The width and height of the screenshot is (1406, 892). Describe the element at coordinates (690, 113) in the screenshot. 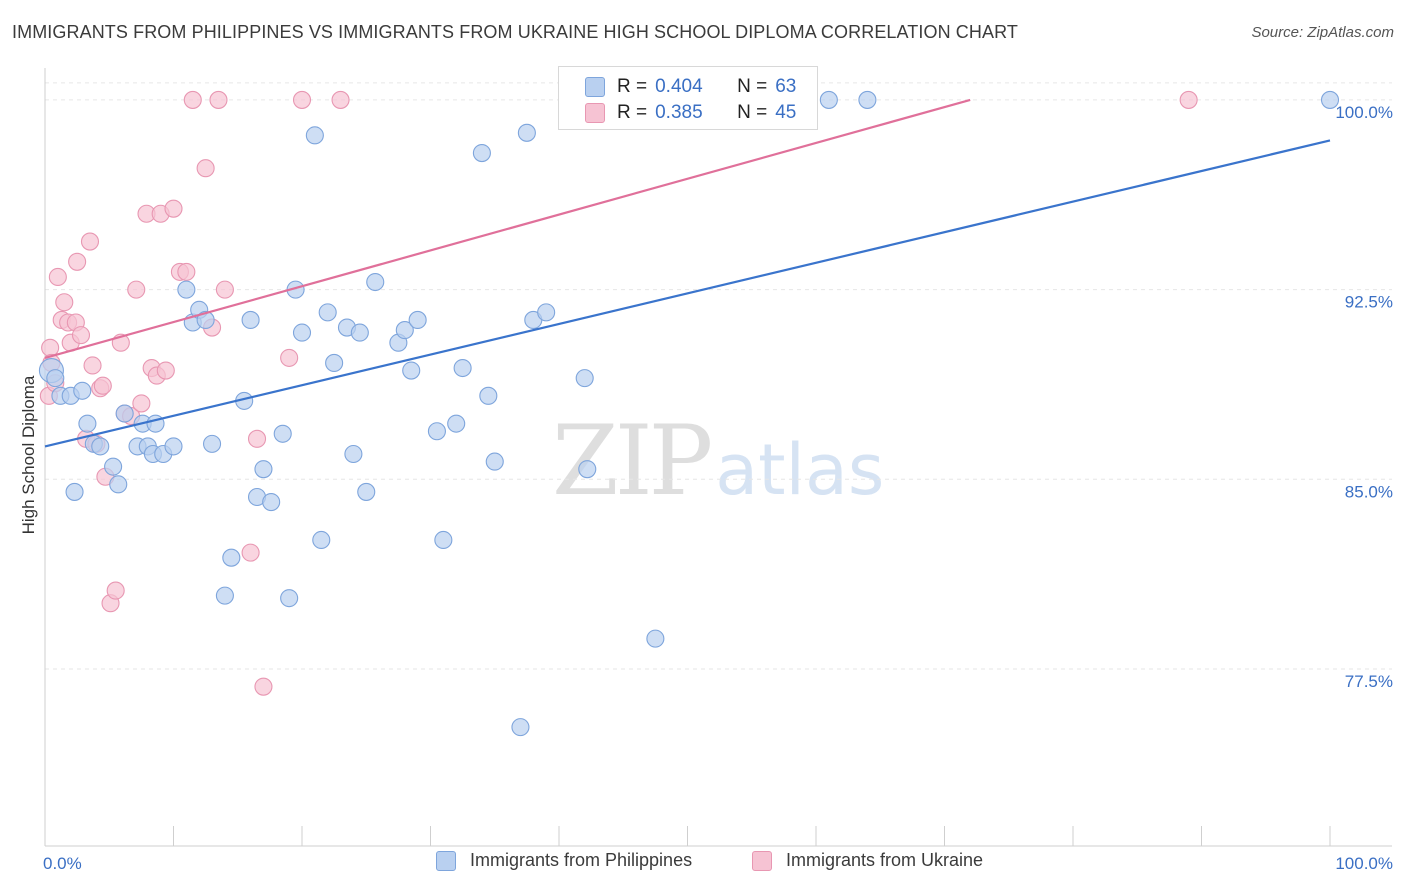

I see `legend-row-ukraine: R = 0.385 N = 45` at that location.